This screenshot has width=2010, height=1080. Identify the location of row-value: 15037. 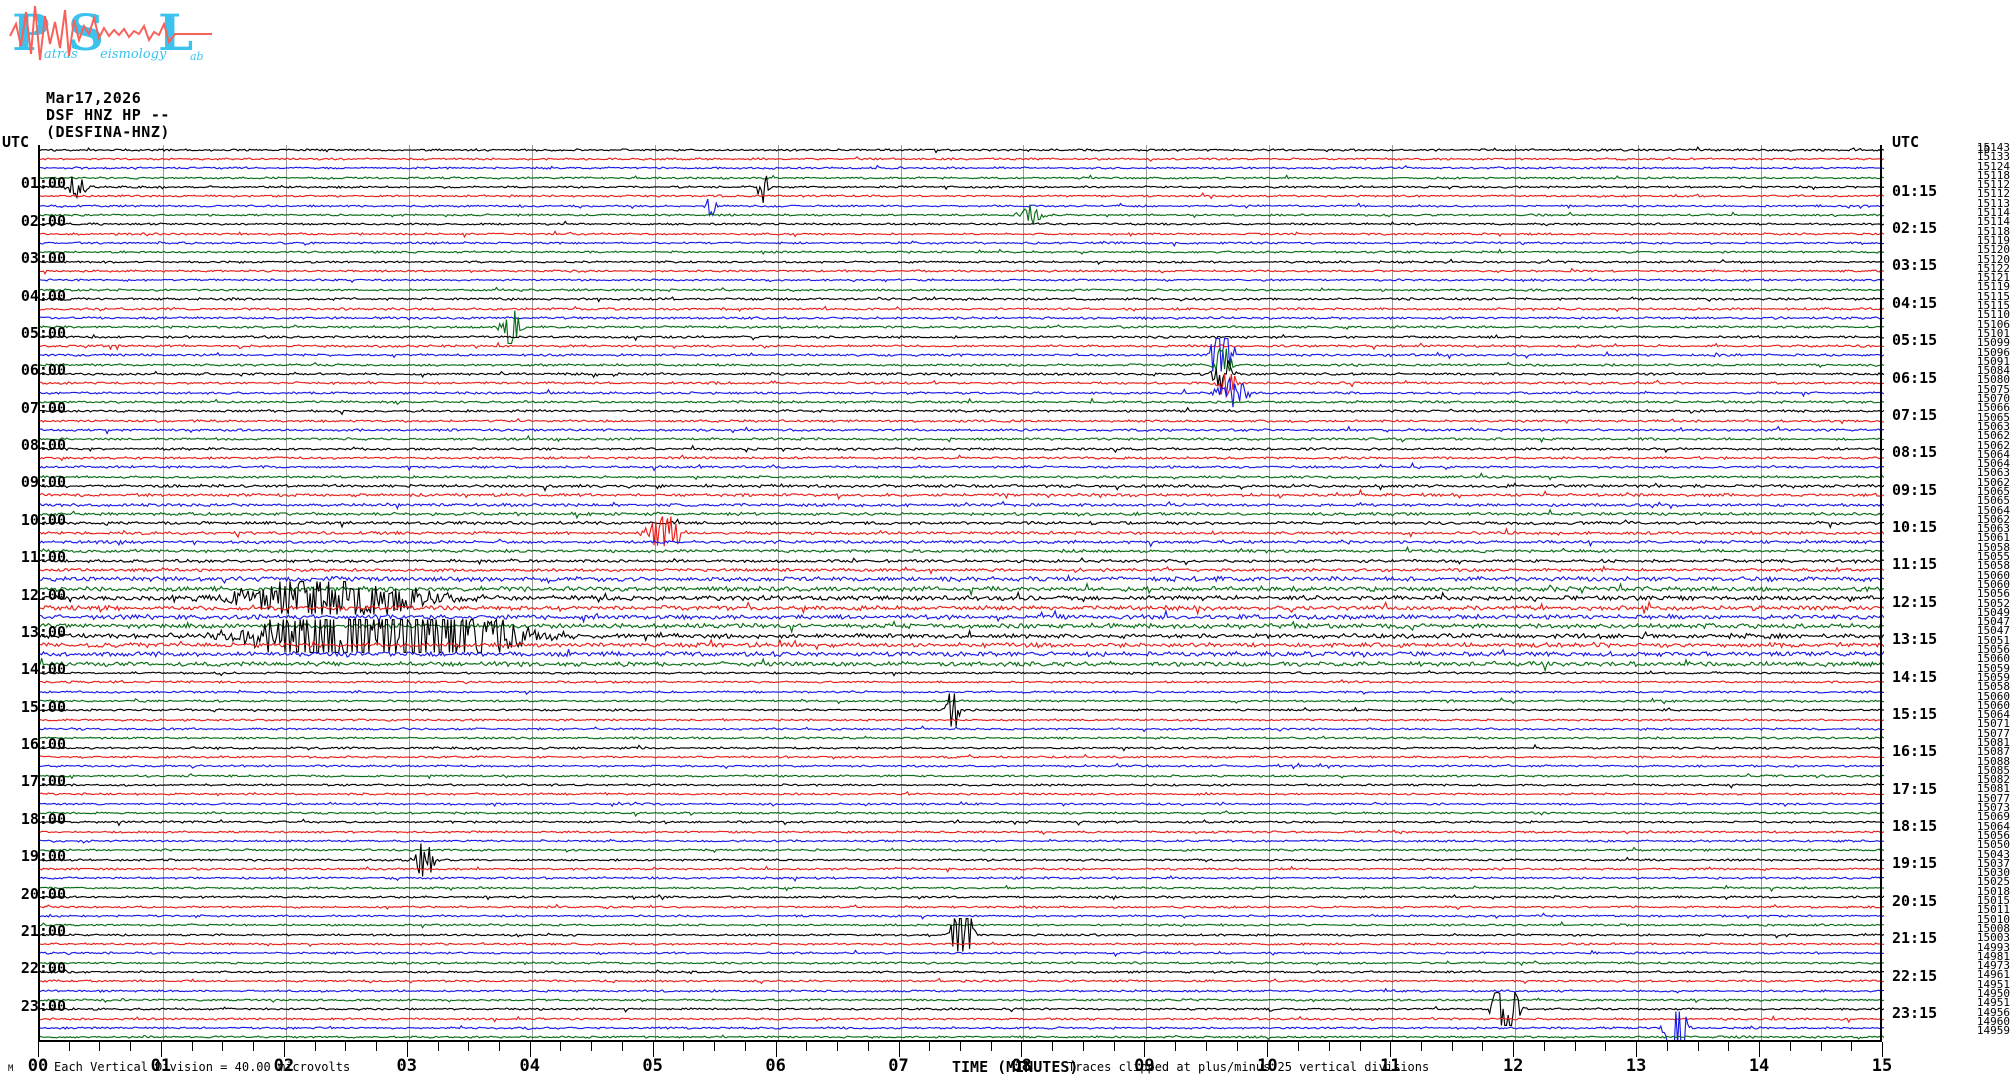
(1993, 863).